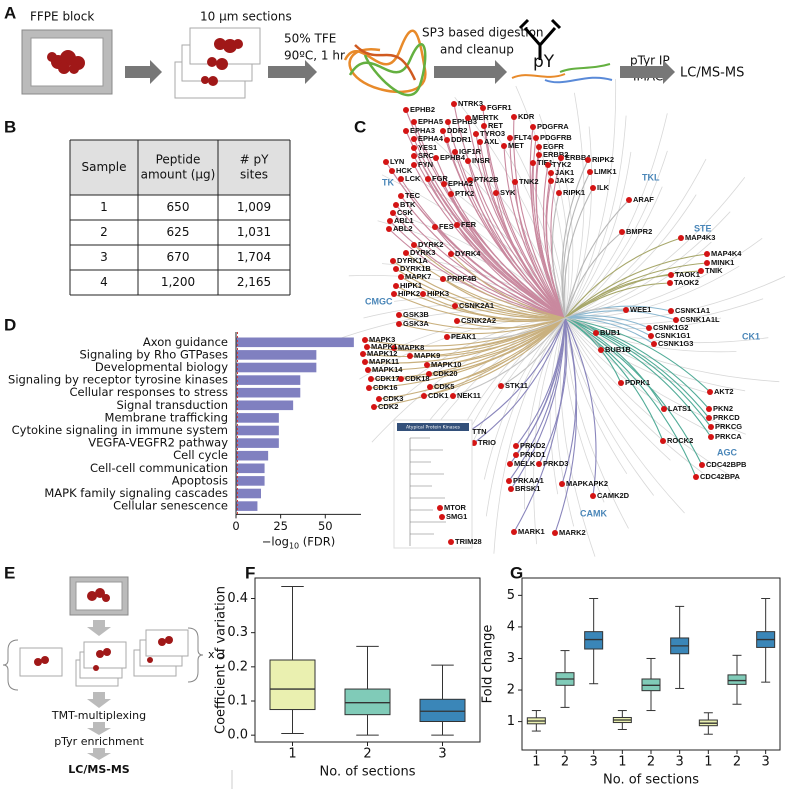  What do you see at coordinates (532, 454) in the screenshot?
I see `kinase-label: PRKD1` at bounding box center [532, 454].